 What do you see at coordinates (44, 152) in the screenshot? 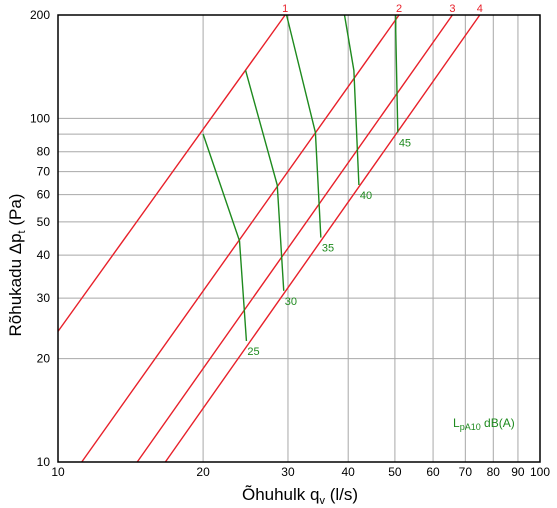
I see `y-tick-label: 80` at bounding box center [44, 152].